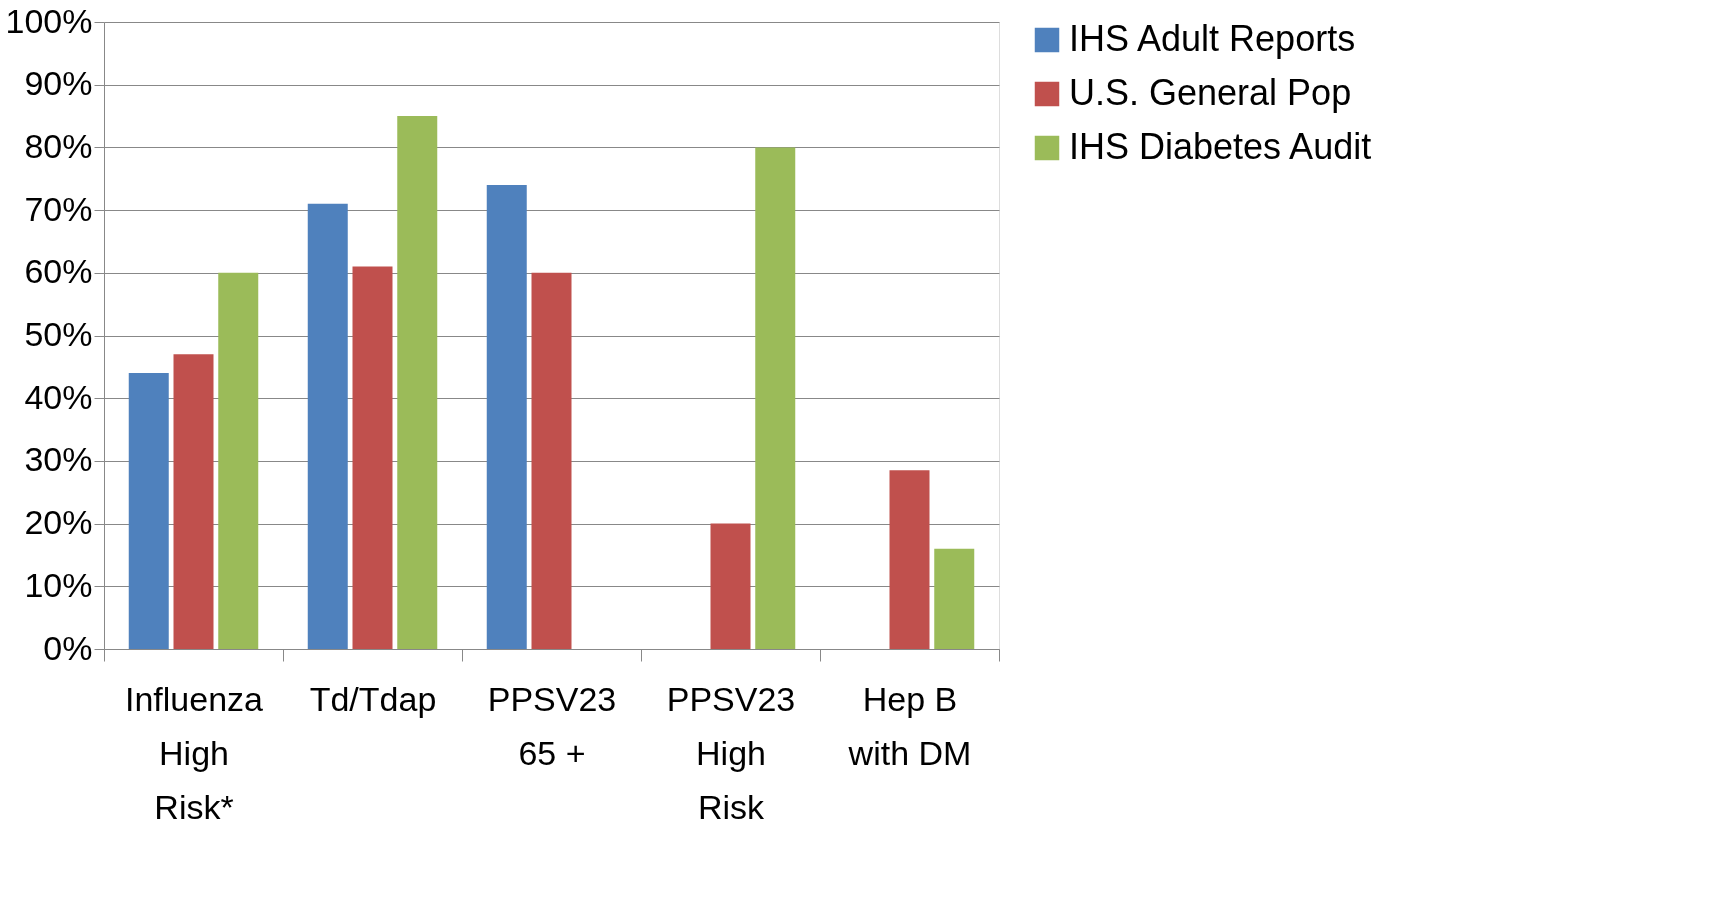 This screenshot has height=907, width=1711. What do you see at coordinates (58, 271) in the screenshot?
I see `y-tick-label: 60%` at bounding box center [58, 271].